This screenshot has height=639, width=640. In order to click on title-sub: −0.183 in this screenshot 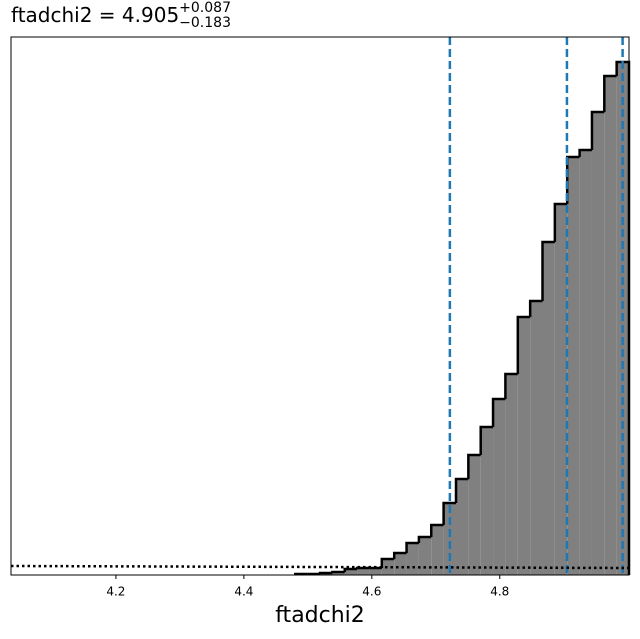, I will do `click(205, 23)`.